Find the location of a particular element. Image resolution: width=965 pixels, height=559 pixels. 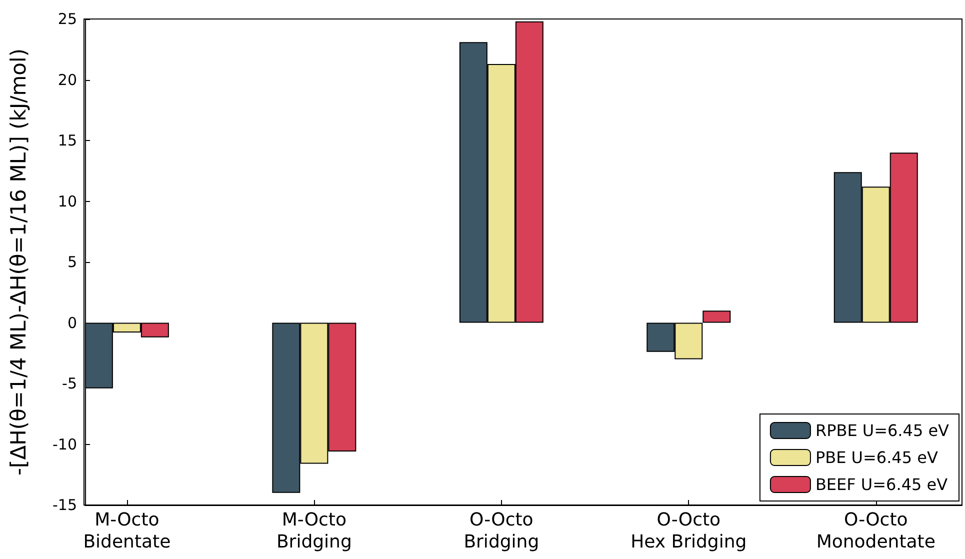

y-tick-label: 20 is located at coordinates (67, 79).